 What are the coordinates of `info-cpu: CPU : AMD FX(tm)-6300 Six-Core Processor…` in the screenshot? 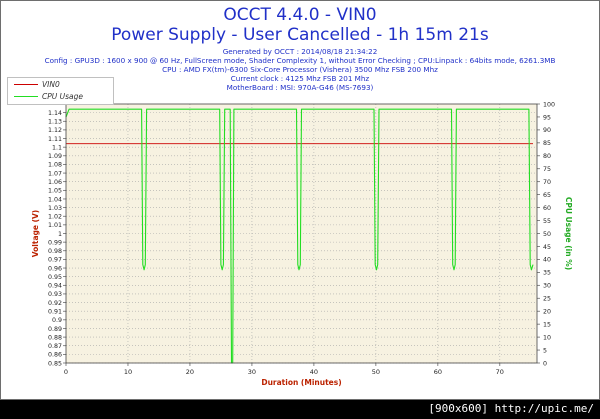 It's located at (300, 69).